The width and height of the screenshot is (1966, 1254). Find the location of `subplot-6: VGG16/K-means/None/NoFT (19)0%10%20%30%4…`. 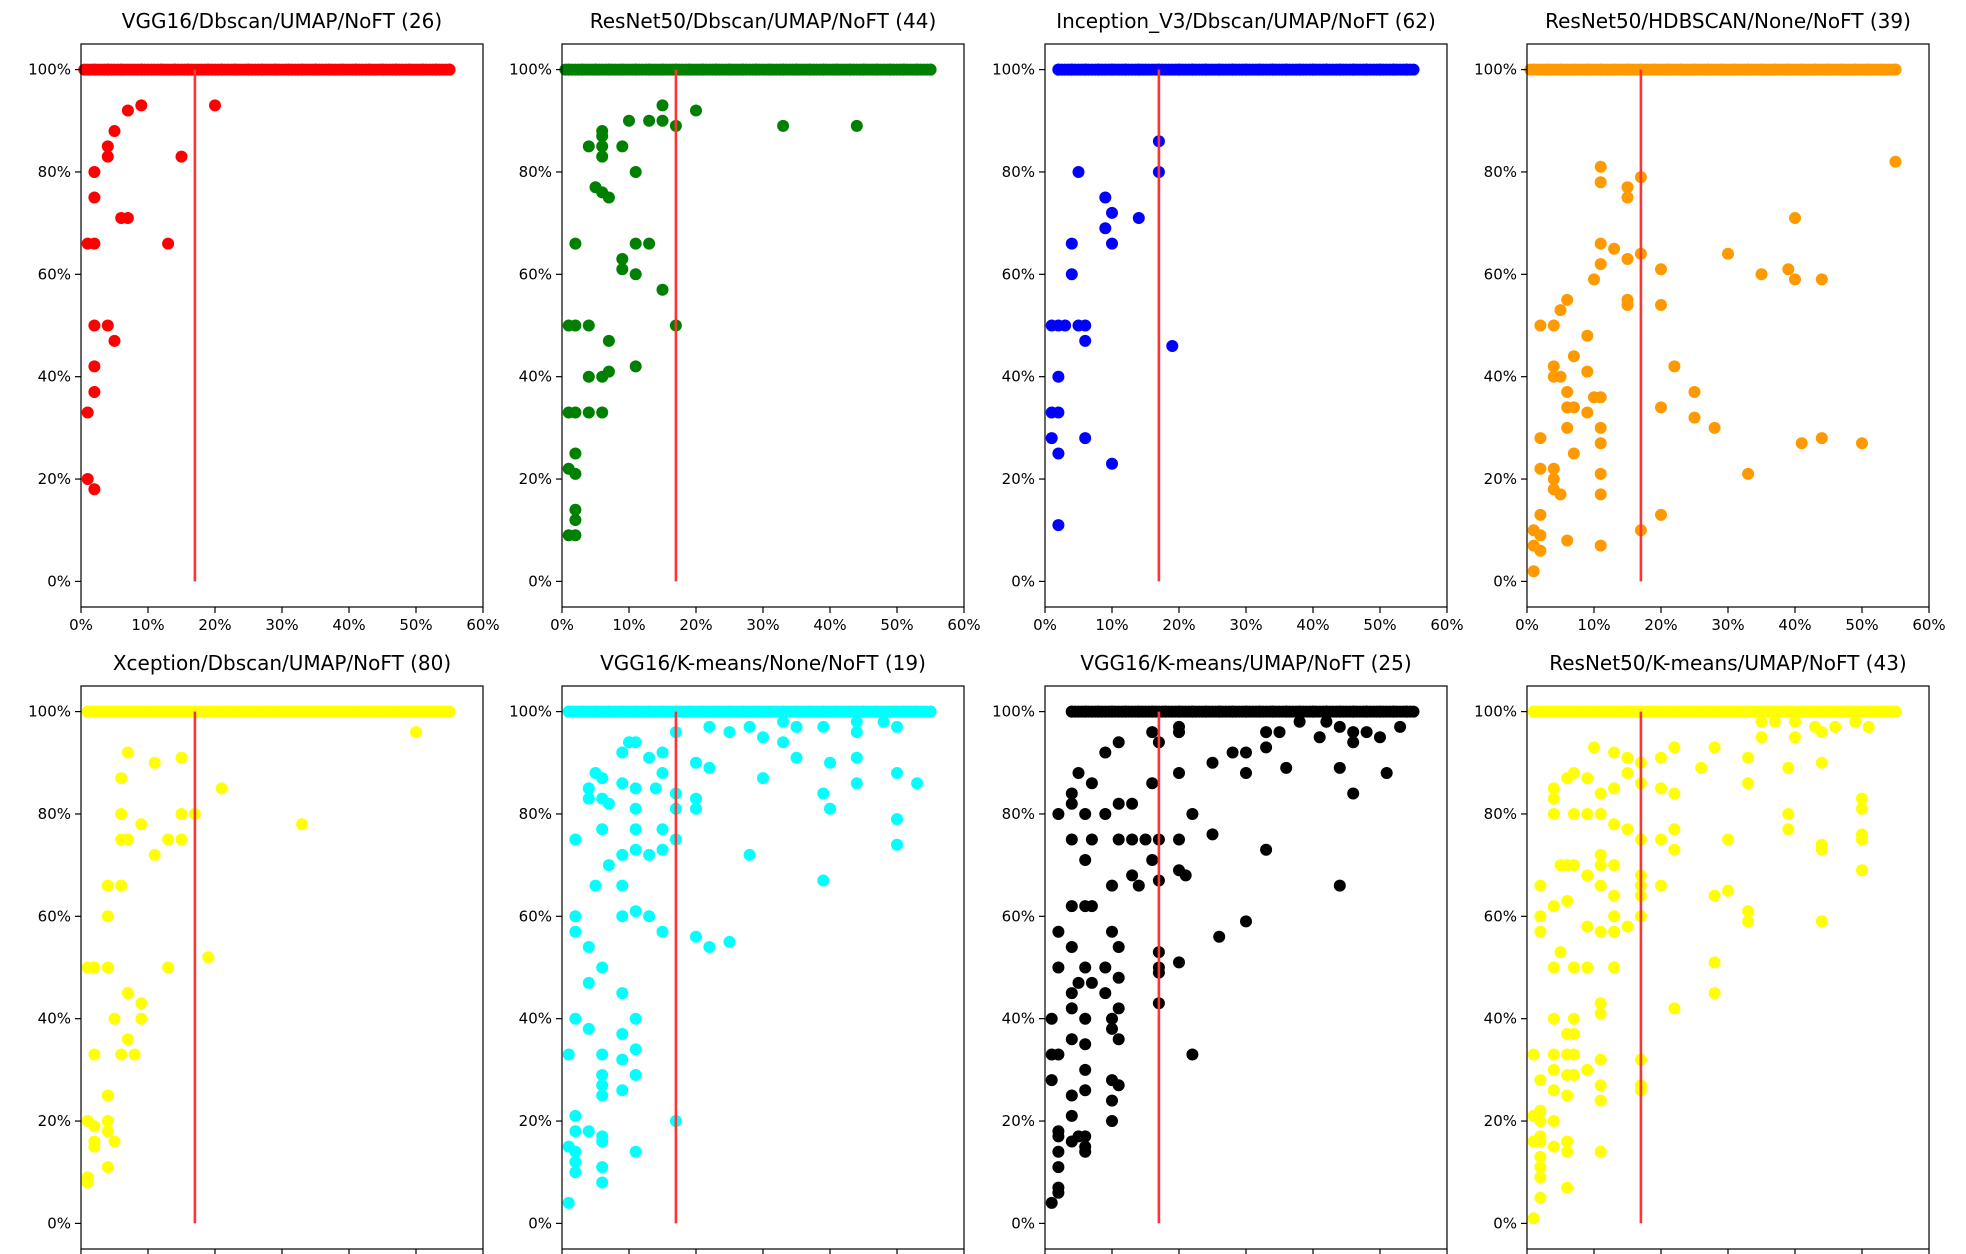

subplot-6: VGG16/K-means/None/NoFT (19)0%10%20%30%4… is located at coordinates (737, 952).